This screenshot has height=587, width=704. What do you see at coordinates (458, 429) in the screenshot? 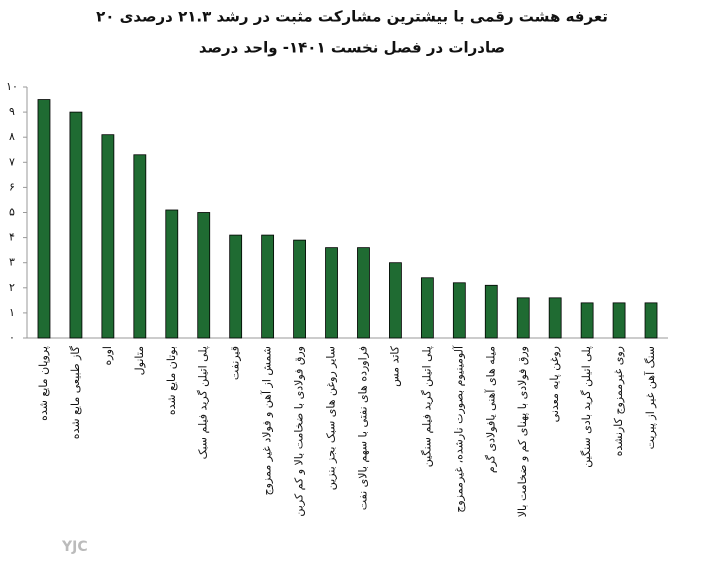
I see `x-tick-label: آلومینیوم بصورت نارشده، غیرممزوج` at bounding box center [458, 429].